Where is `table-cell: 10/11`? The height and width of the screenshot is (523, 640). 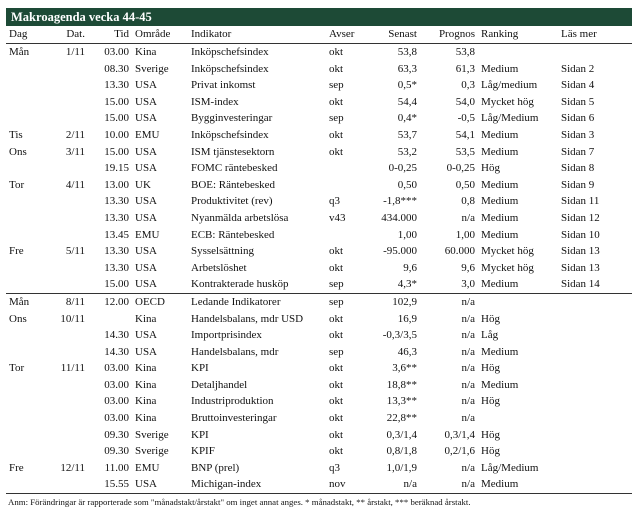
table-cell: 10/11 is located at coordinates (72, 318).